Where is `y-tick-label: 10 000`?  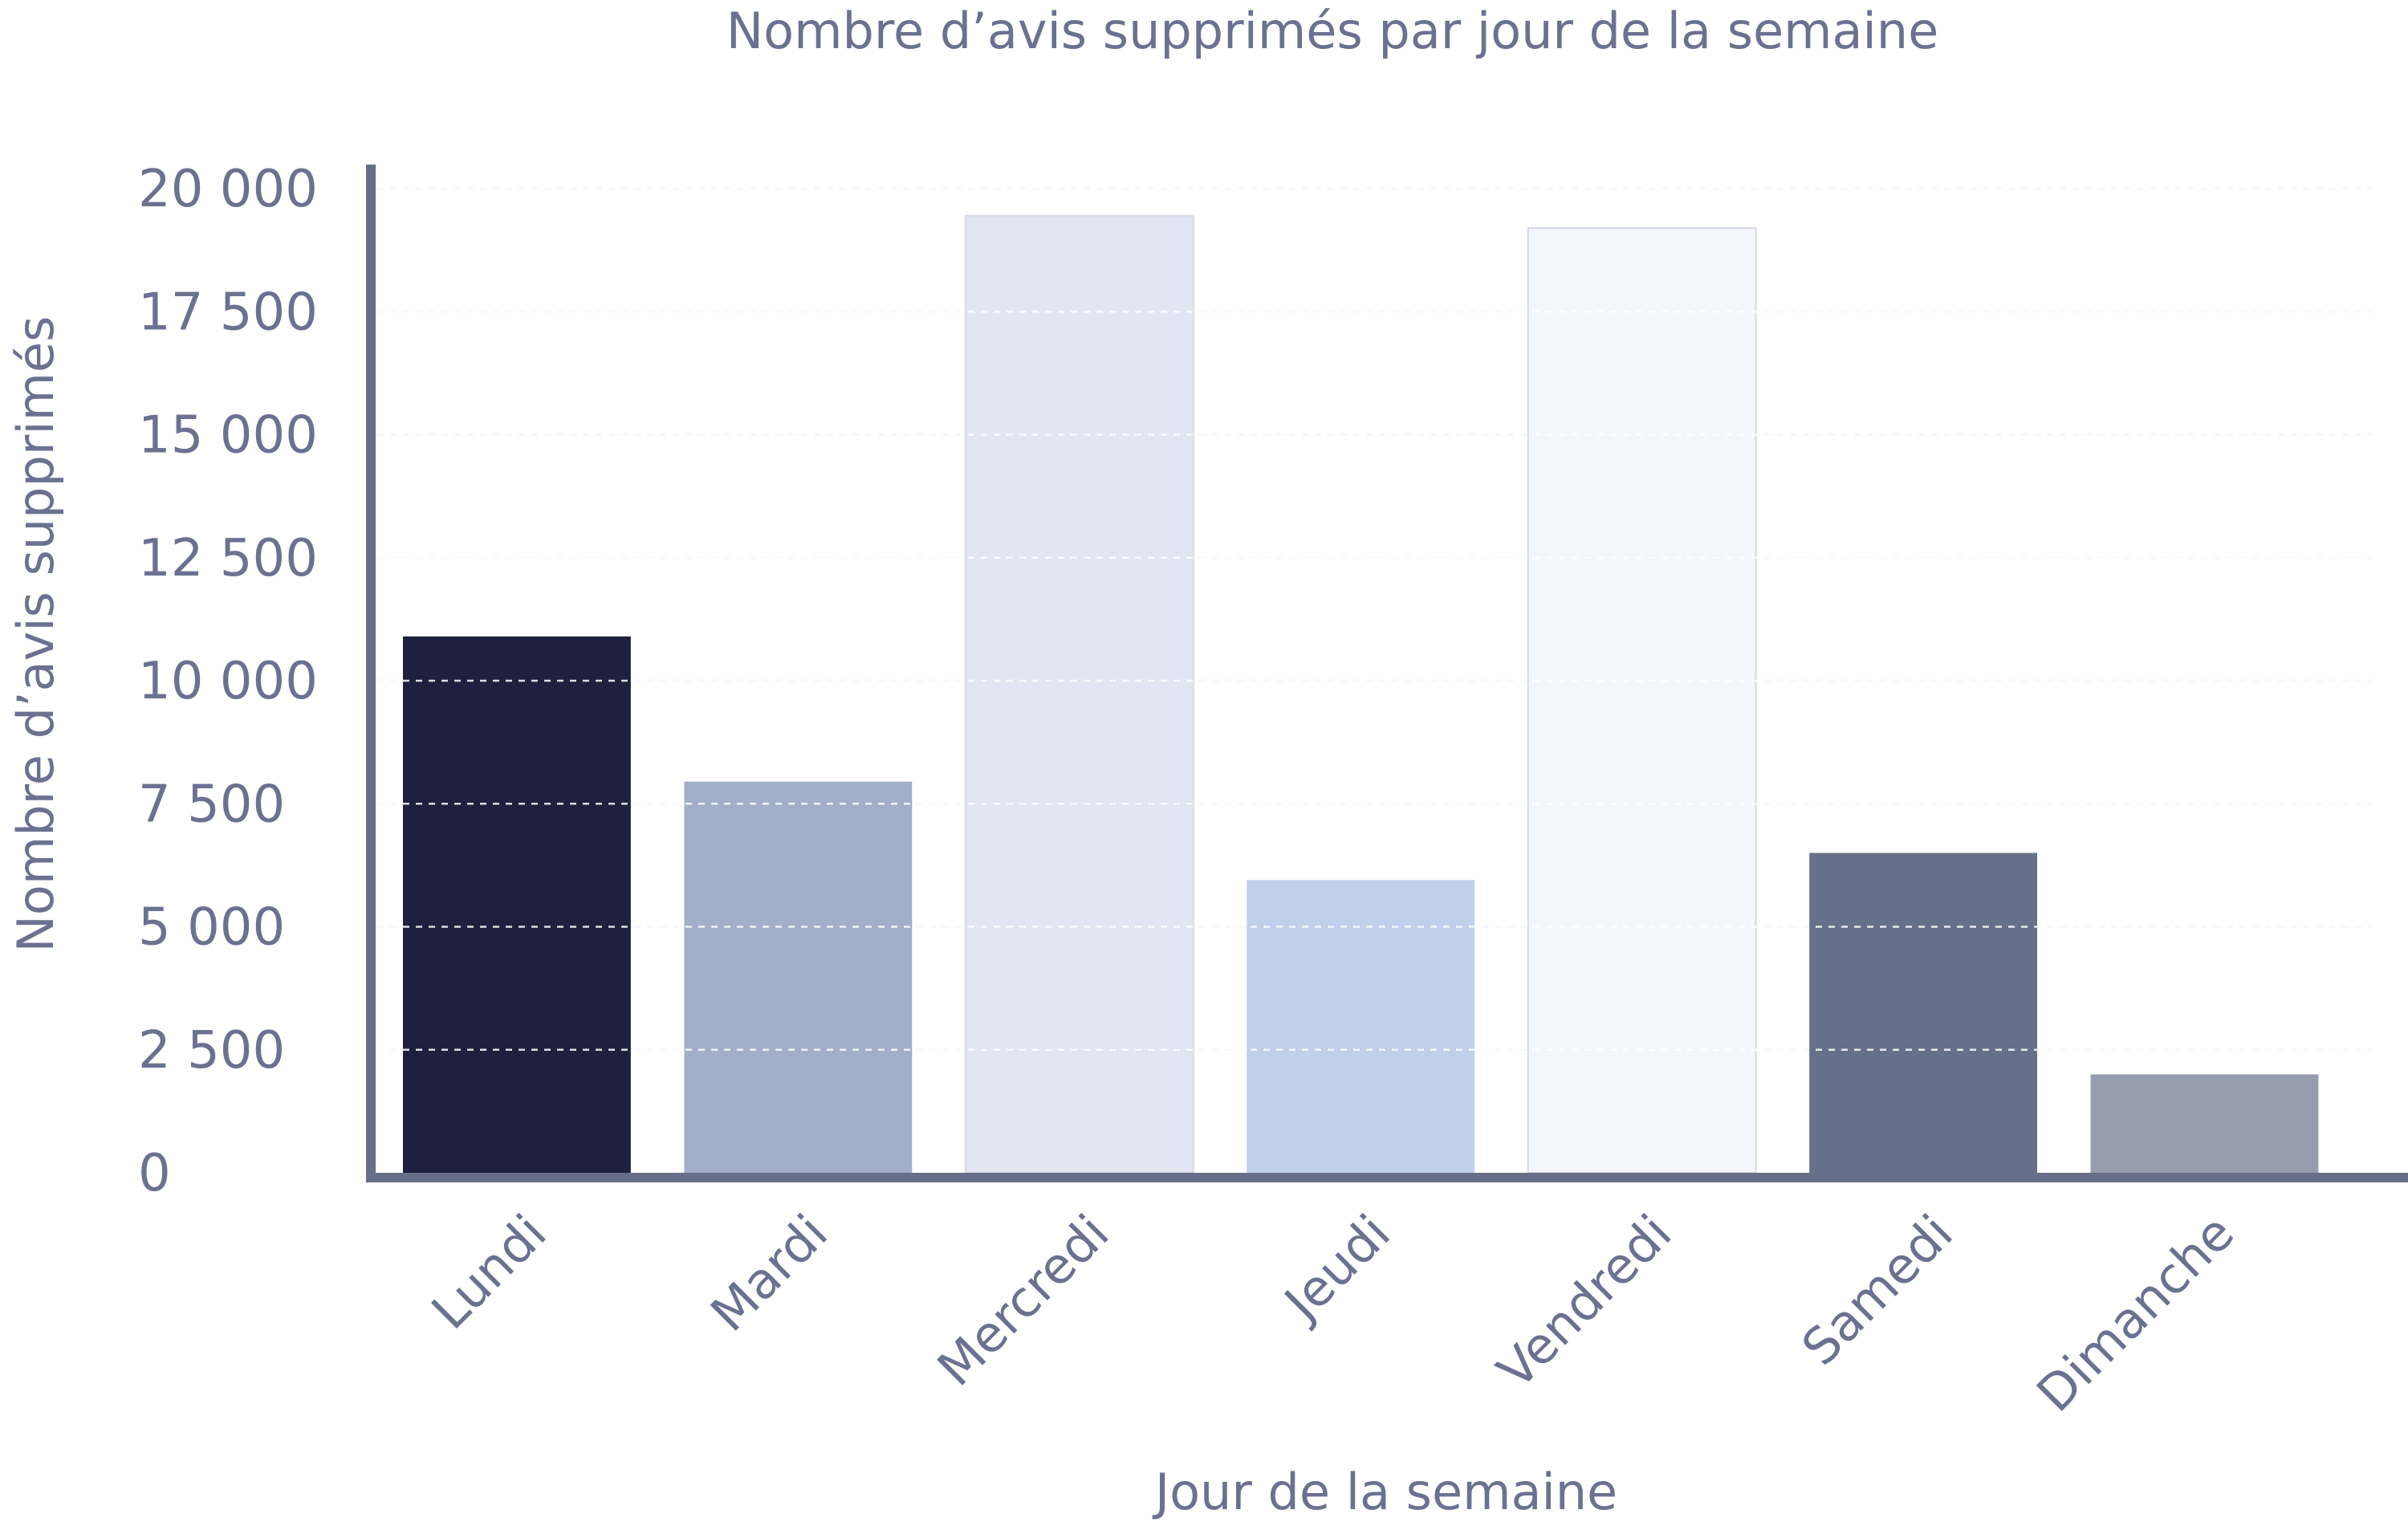
y-tick-label: 10 000 is located at coordinates (228, 681).